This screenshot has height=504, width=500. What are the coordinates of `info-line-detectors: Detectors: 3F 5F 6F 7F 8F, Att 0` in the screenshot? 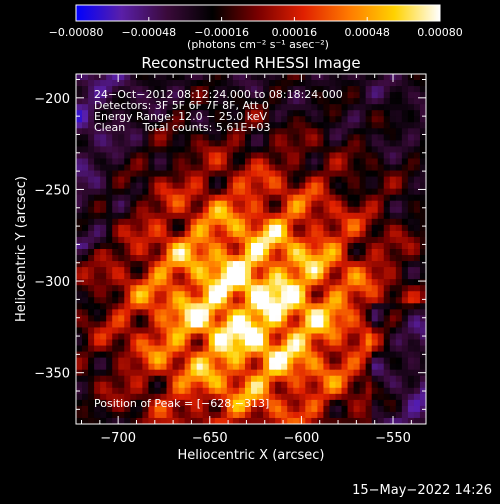 It's located at (181, 105).